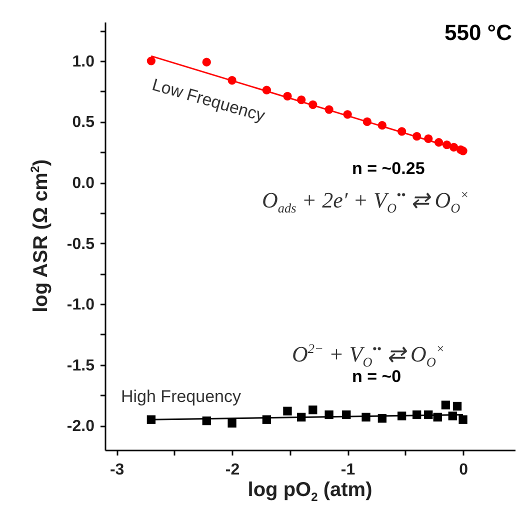 The image size is (522, 519). Describe the element at coordinates (377, 376) in the screenshot. I see `annotation: n = ~0` at that location.